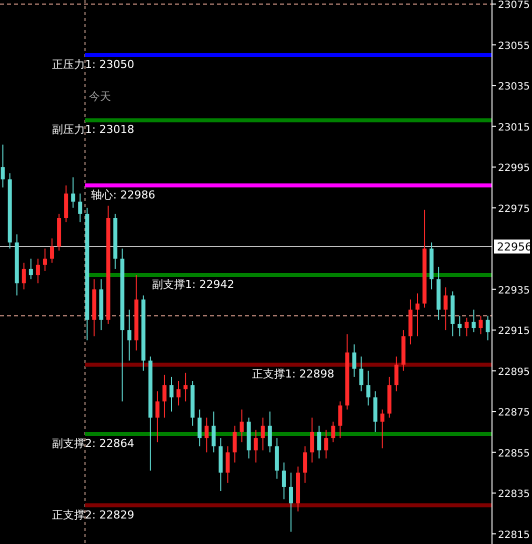  I want to click on y-tick-label: 23015, so click(514, 128).